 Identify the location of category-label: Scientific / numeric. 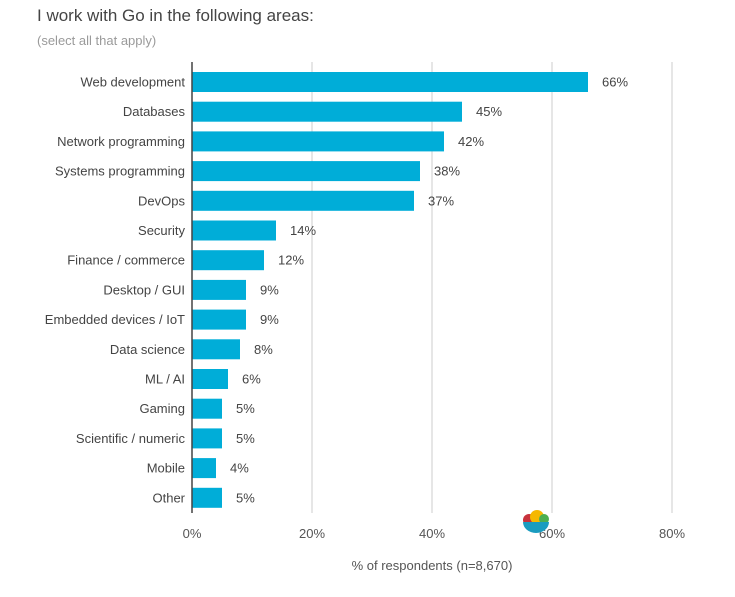
(131, 438).